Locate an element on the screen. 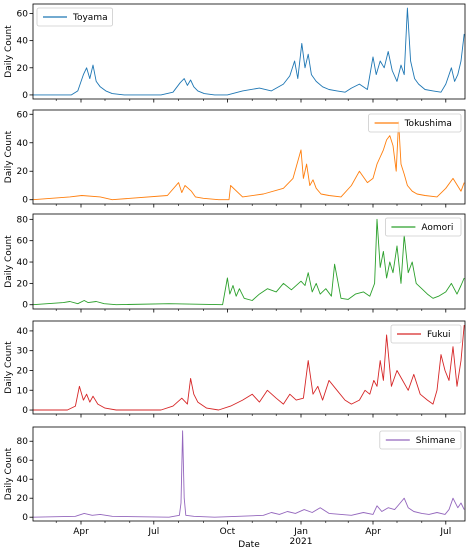  legend: Fukui is located at coordinates (426, 334).